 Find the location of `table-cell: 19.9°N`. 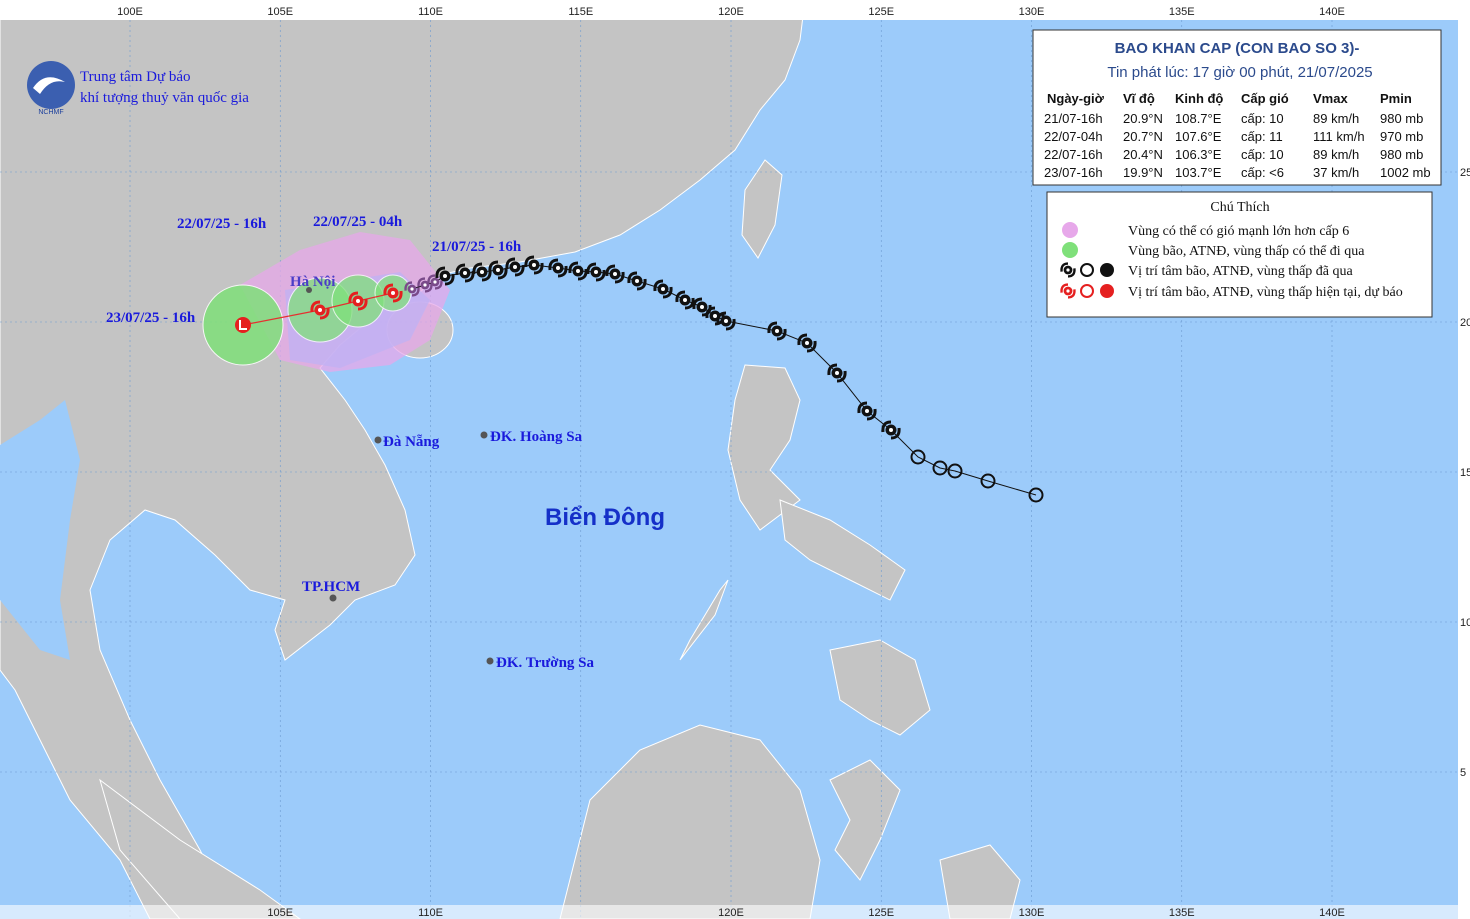

table-cell: 19.9°N is located at coordinates (1143, 172).